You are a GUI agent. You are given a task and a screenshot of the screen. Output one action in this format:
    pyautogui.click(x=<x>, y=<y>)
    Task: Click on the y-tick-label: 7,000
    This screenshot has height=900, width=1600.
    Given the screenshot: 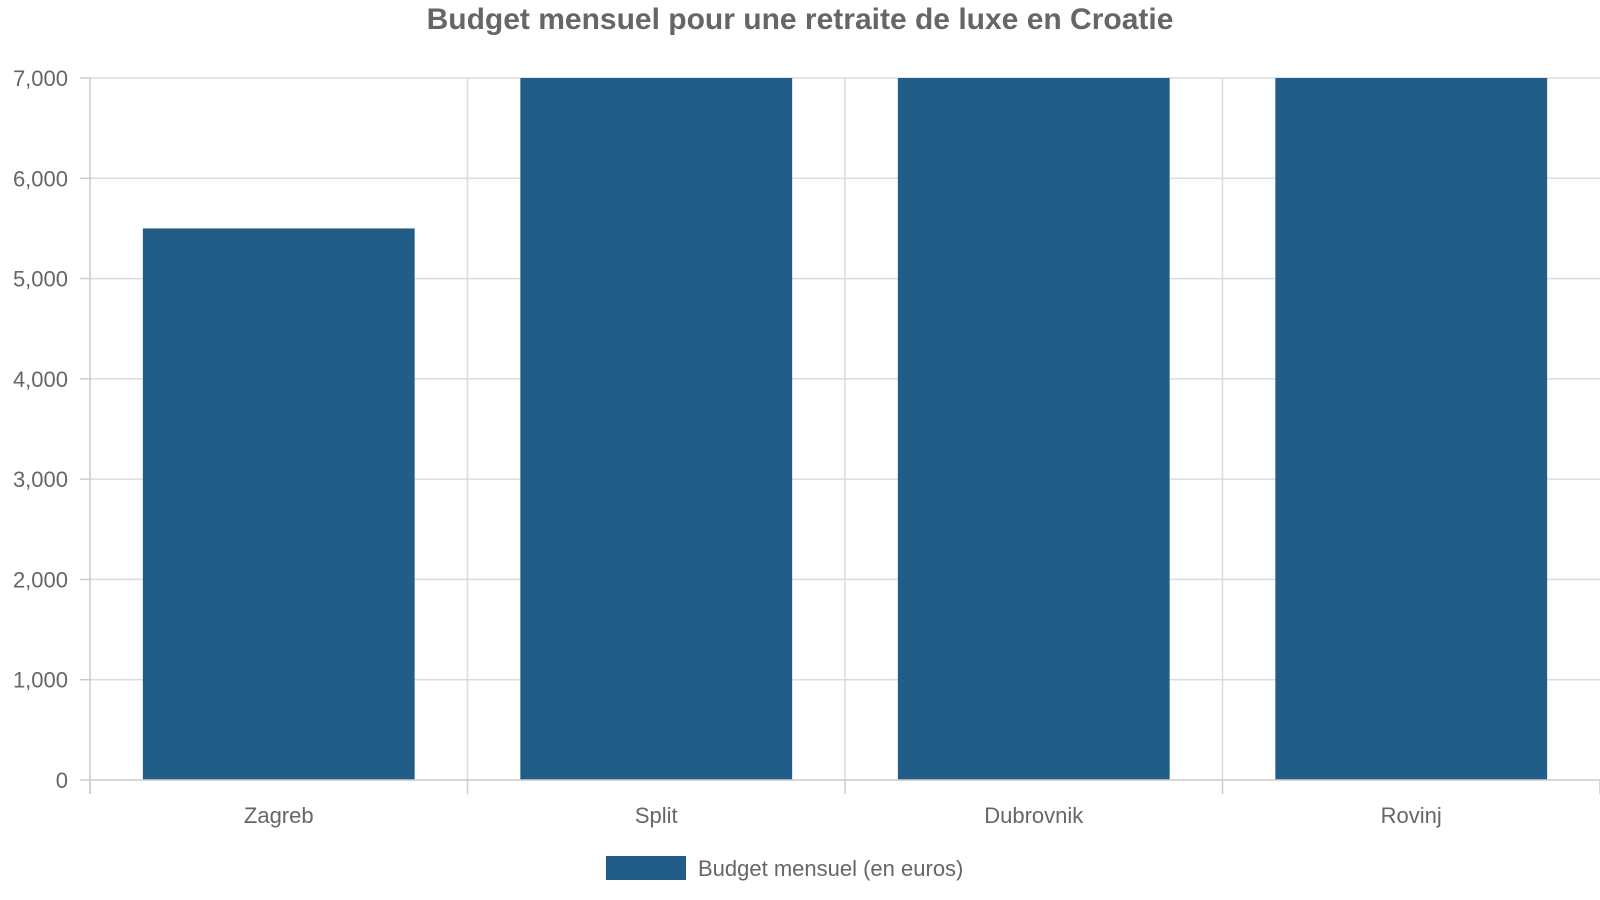 What is the action you would take?
    pyautogui.click(x=40, y=78)
    